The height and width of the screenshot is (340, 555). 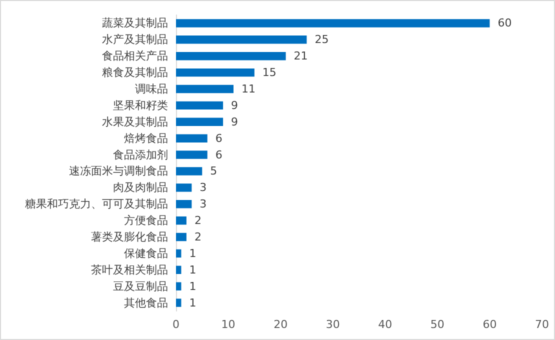 I want to click on x-tick-label: 70, so click(x=542, y=324).